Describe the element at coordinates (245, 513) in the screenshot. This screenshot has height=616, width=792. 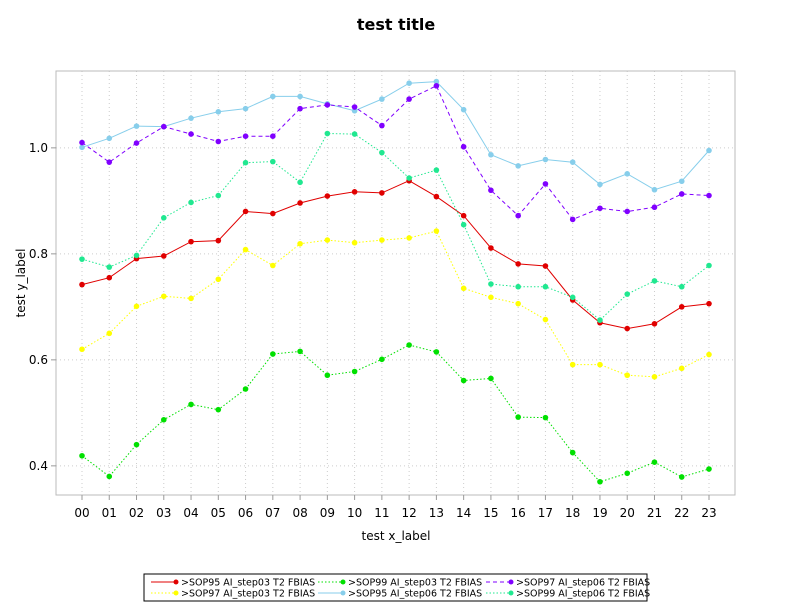
I see `x-tick-label: 06` at that location.